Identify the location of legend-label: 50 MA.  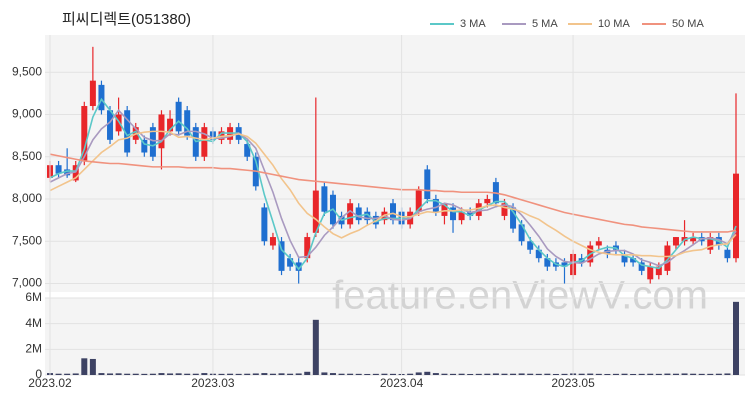
(688, 24).